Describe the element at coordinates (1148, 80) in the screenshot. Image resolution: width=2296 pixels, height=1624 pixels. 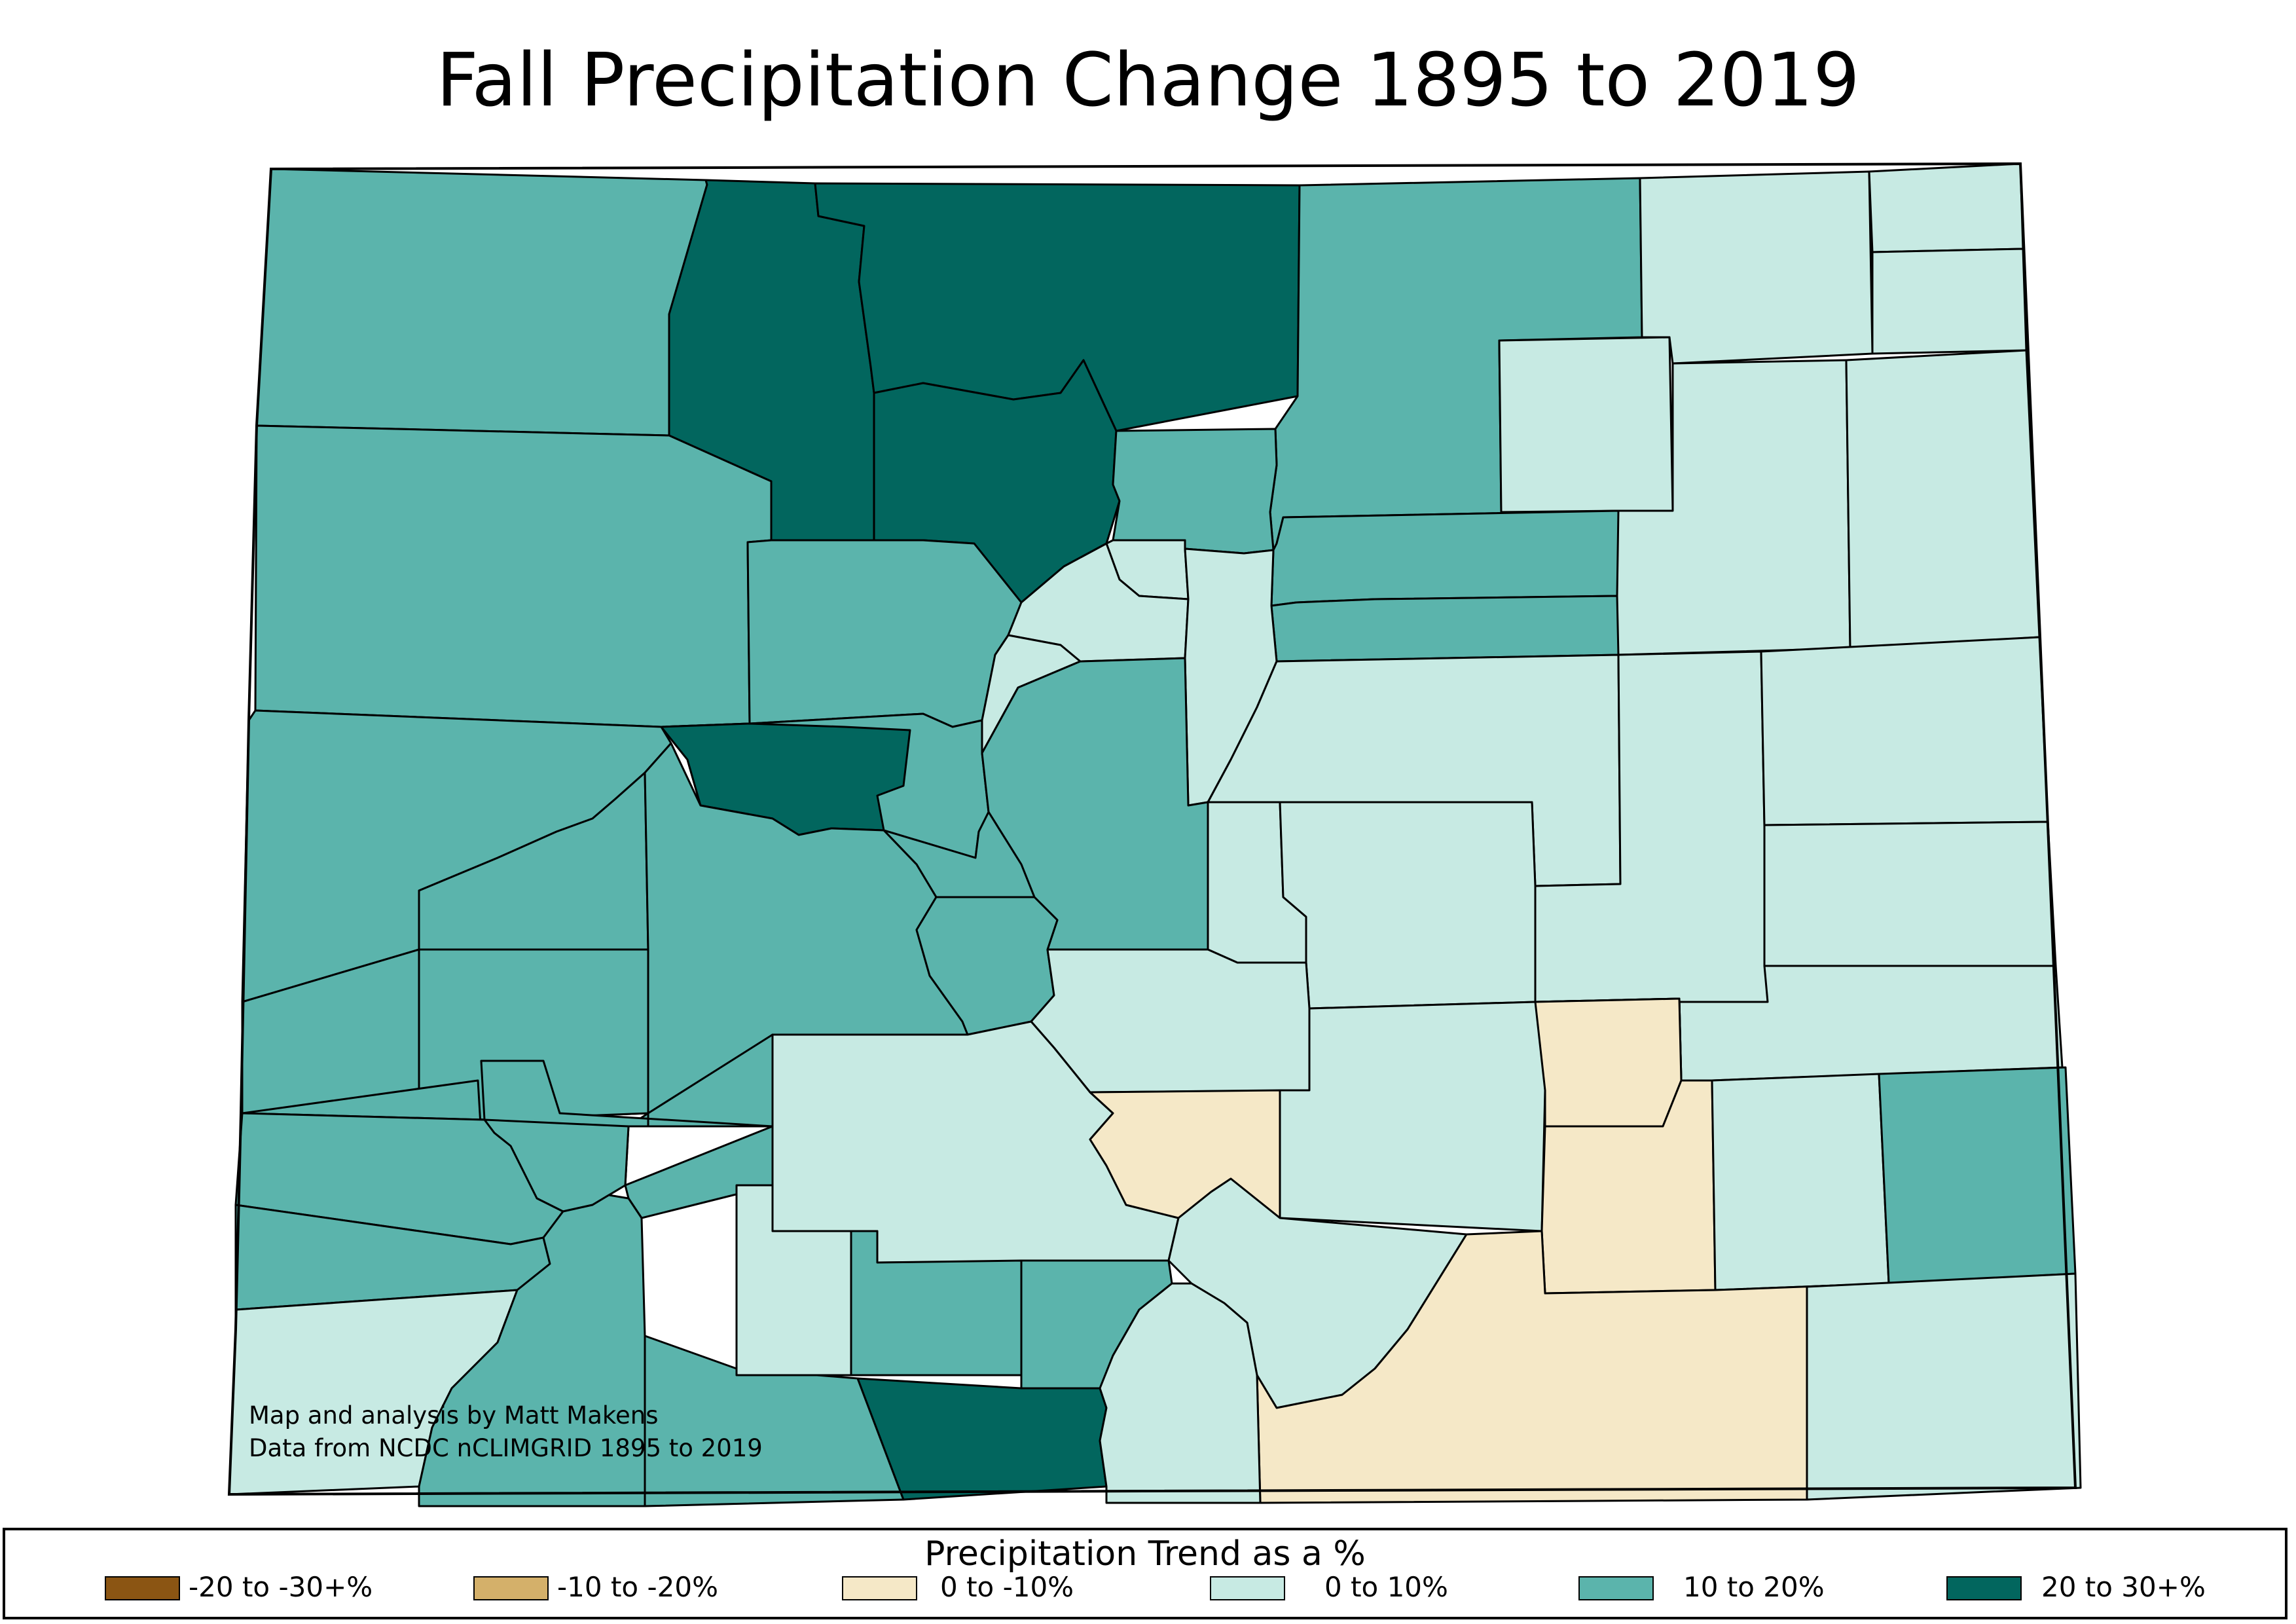
I see `map-title: Fall Precipitation Change 1895 to 2019` at that location.